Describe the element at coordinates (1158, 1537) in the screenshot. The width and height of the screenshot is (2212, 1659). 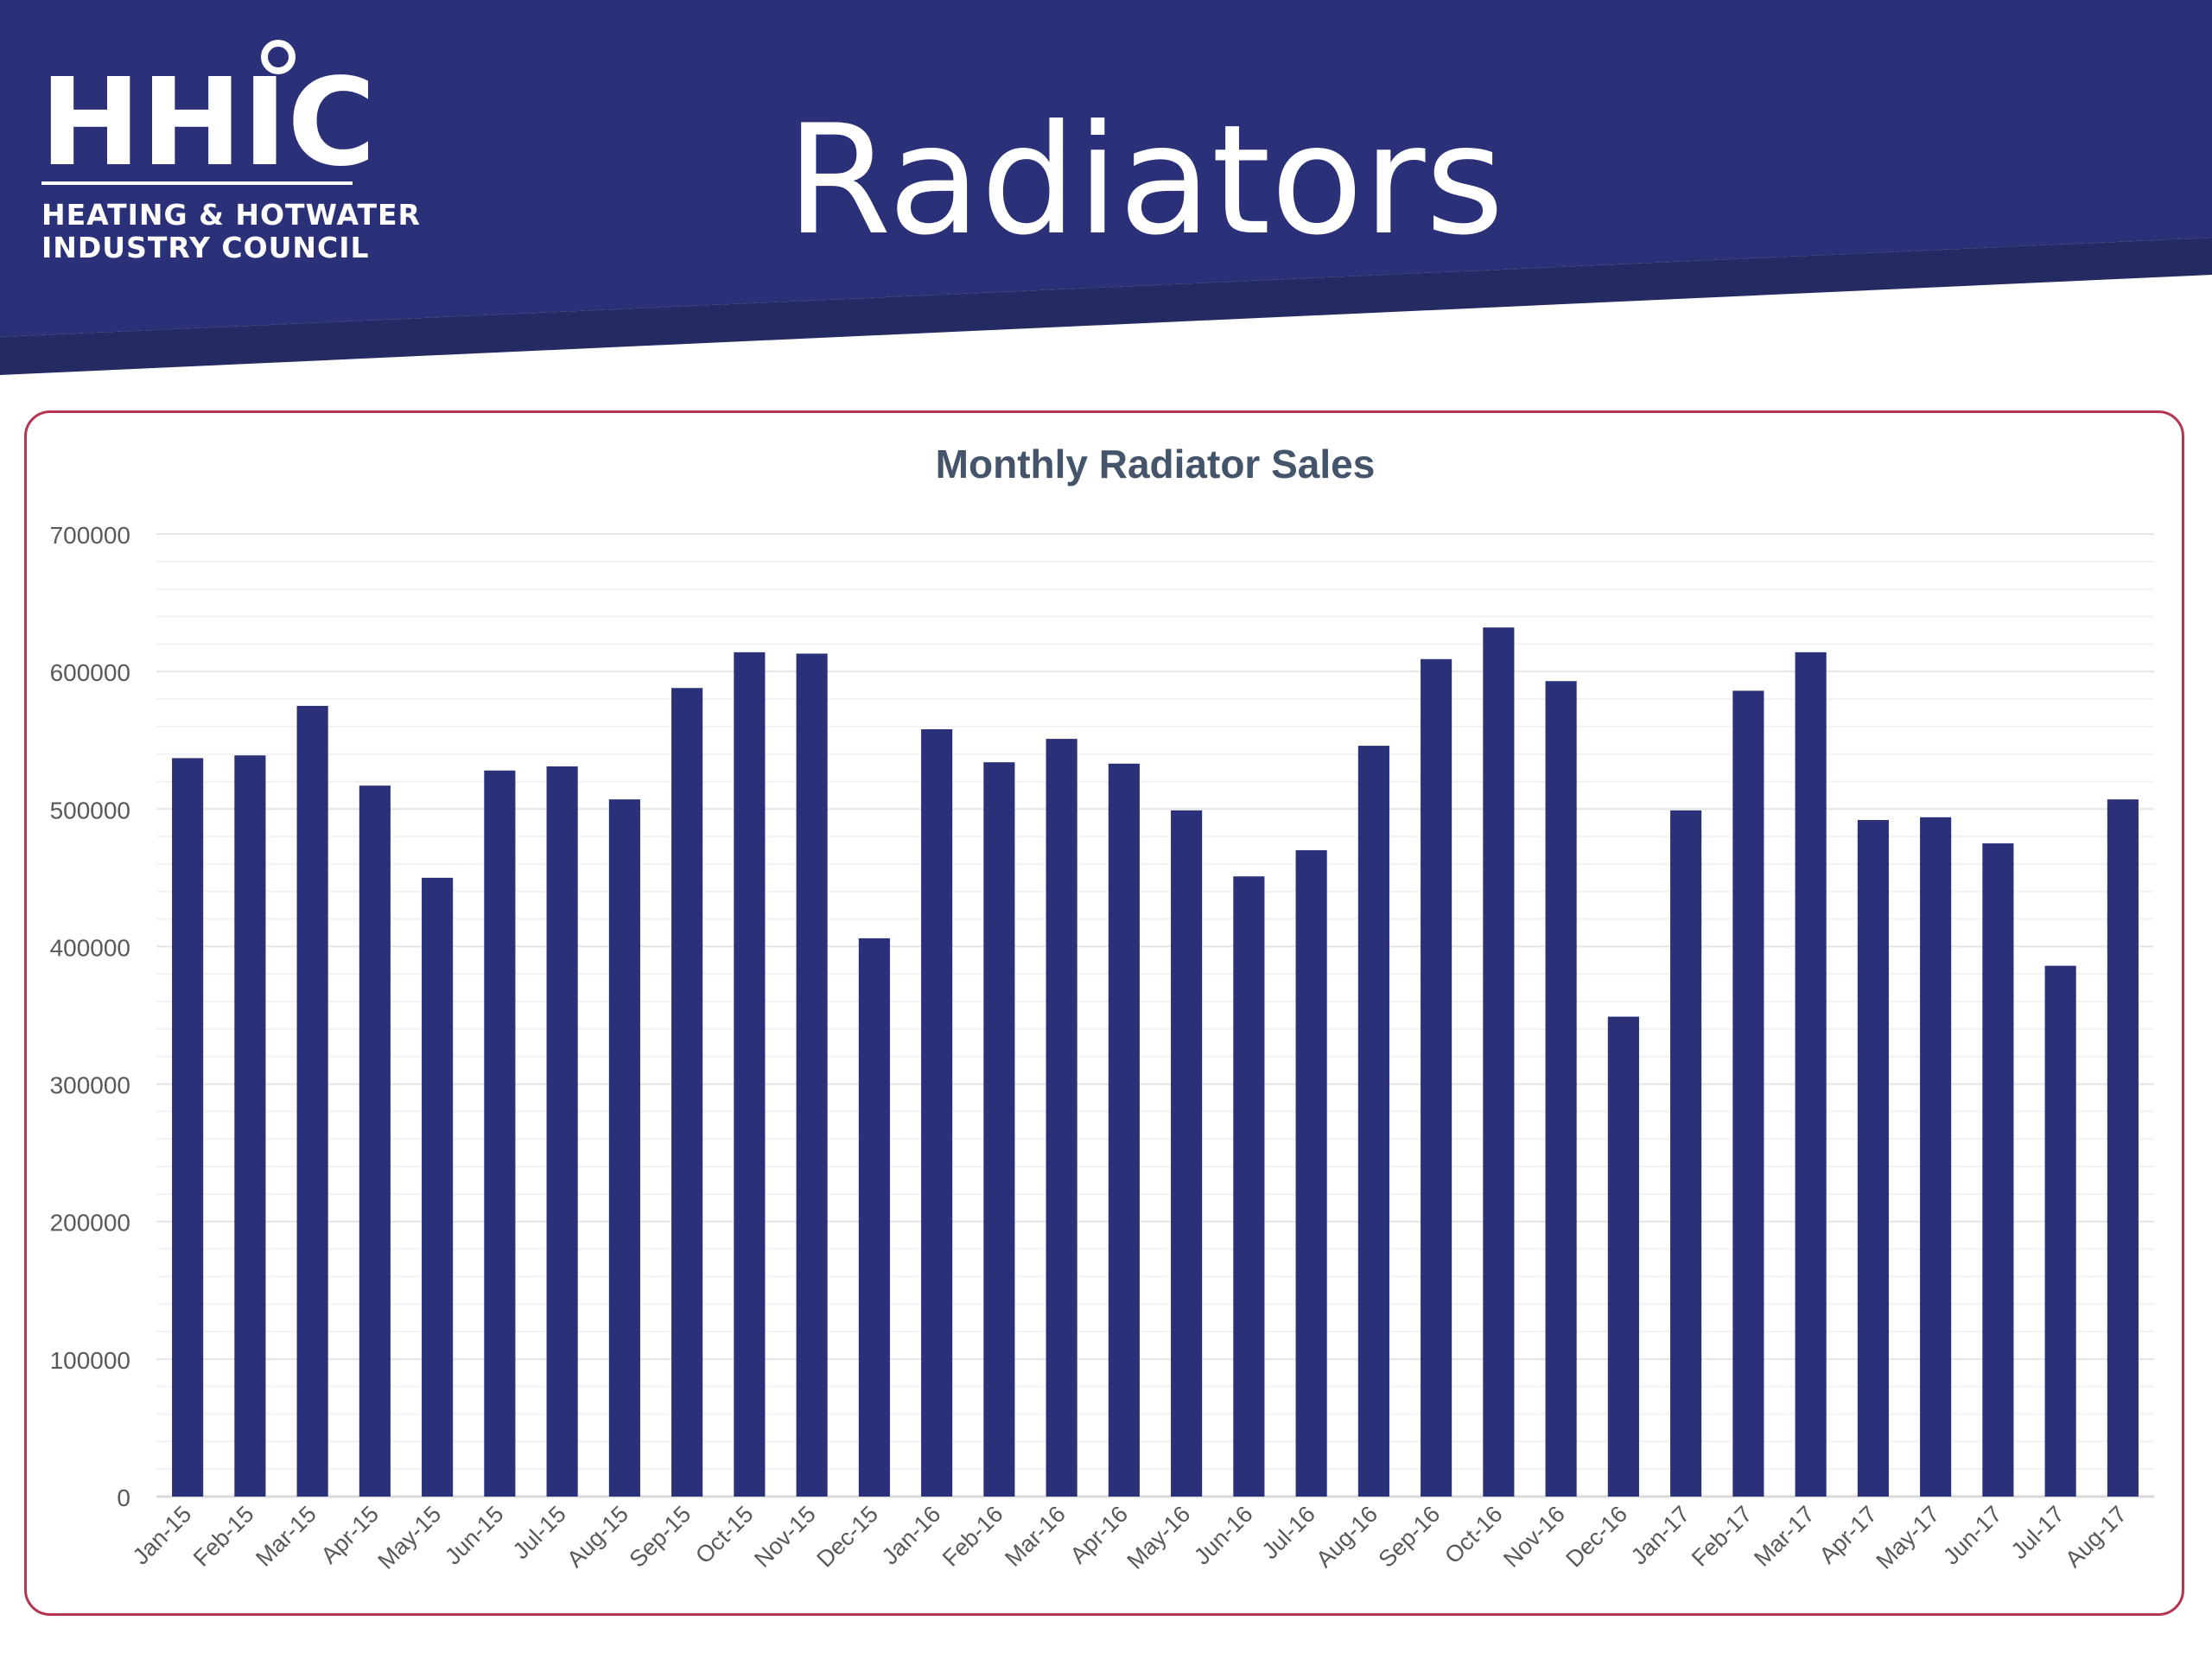
I see `x-tick-label: May-16` at that location.